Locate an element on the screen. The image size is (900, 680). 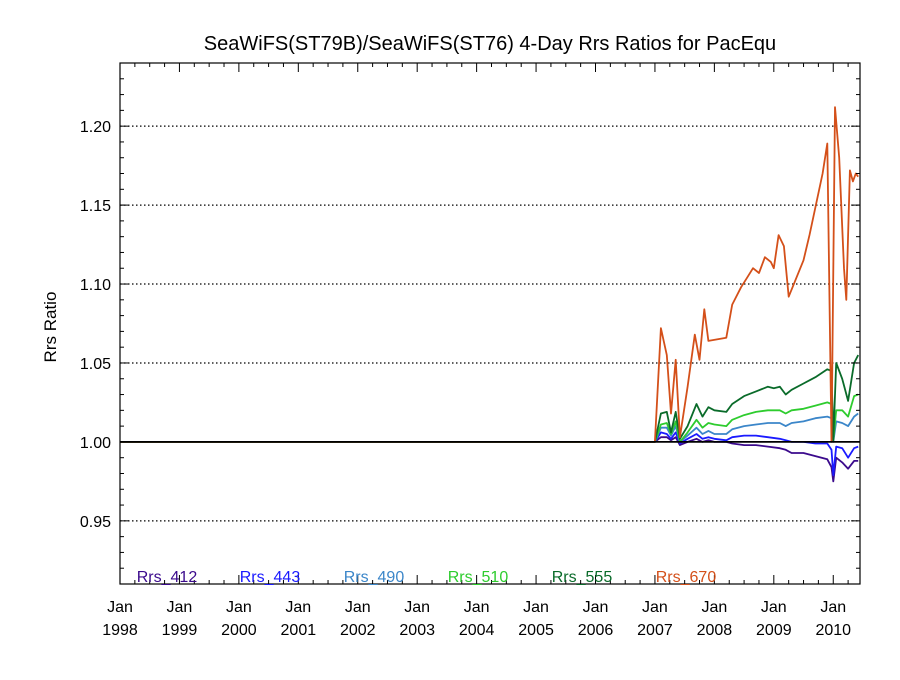
legend-entry-rrs-443: Rrs_443 is located at coordinates (270, 577).